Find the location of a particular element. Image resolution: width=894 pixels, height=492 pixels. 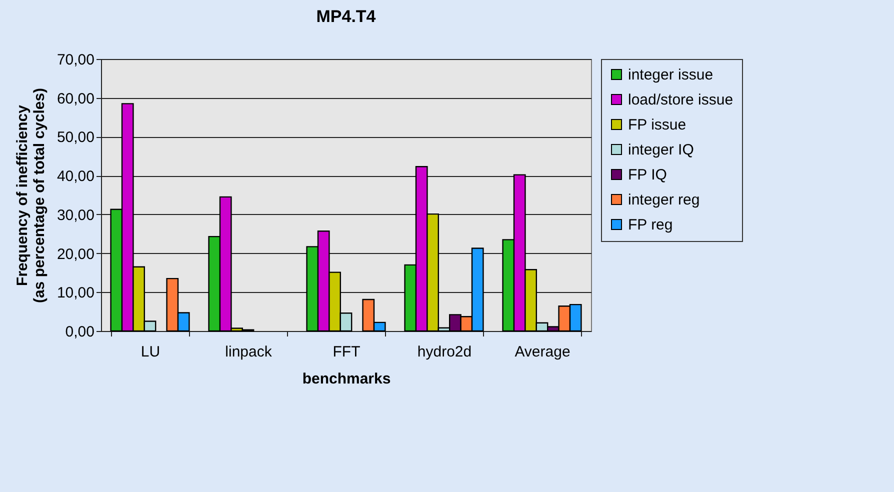

legend-label: load/store issue is located at coordinates (681, 100).